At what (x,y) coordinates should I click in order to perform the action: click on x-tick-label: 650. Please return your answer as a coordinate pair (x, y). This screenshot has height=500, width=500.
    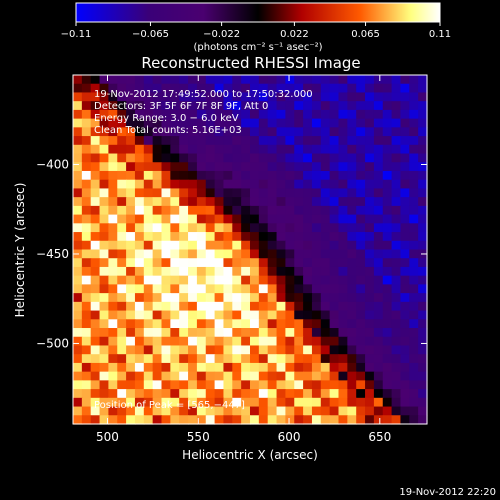
    Looking at the image, I should click on (379, 437).